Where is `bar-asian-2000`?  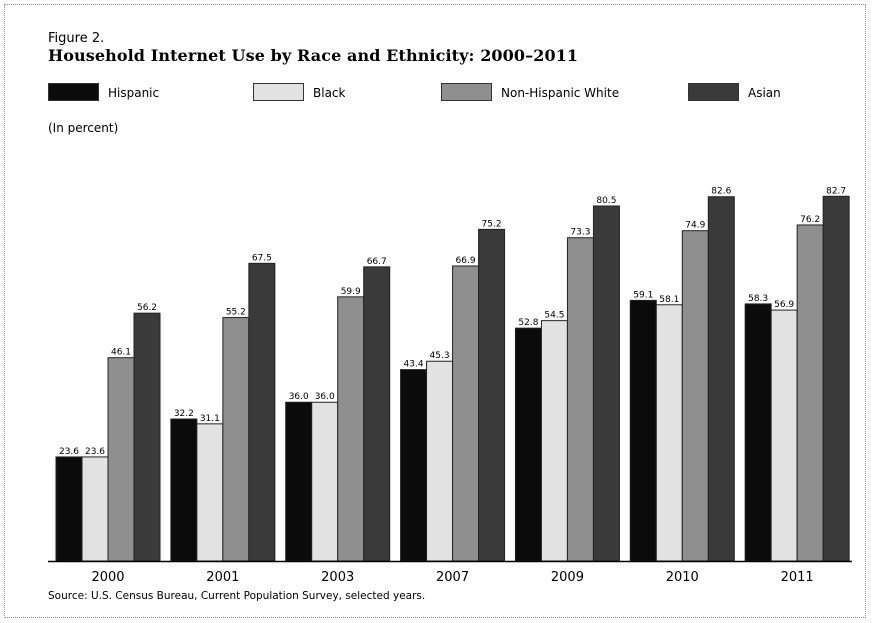 bar-asian-2000 is located at coordinates (147, 437).